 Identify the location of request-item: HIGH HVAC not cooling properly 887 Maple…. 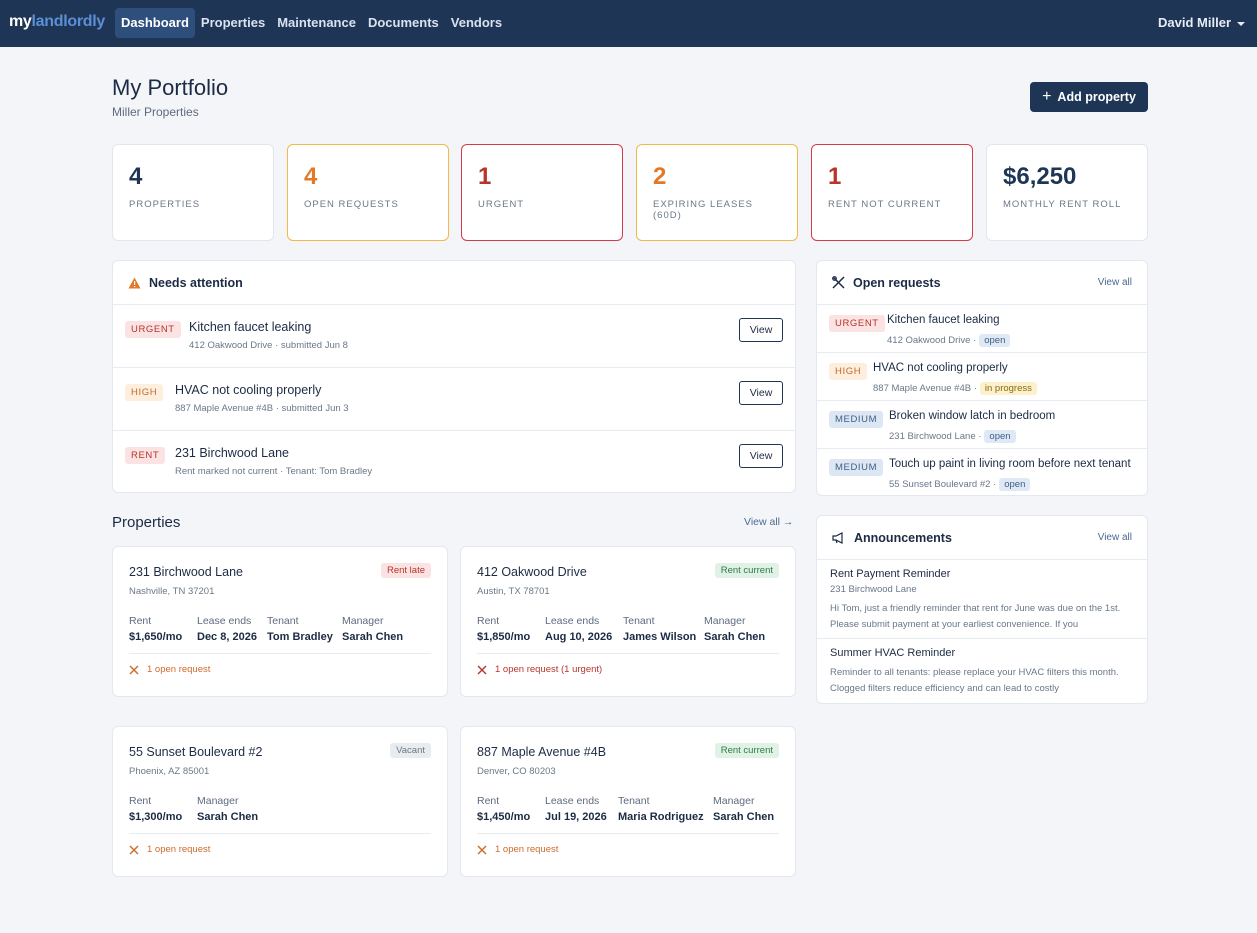
(982, 377).